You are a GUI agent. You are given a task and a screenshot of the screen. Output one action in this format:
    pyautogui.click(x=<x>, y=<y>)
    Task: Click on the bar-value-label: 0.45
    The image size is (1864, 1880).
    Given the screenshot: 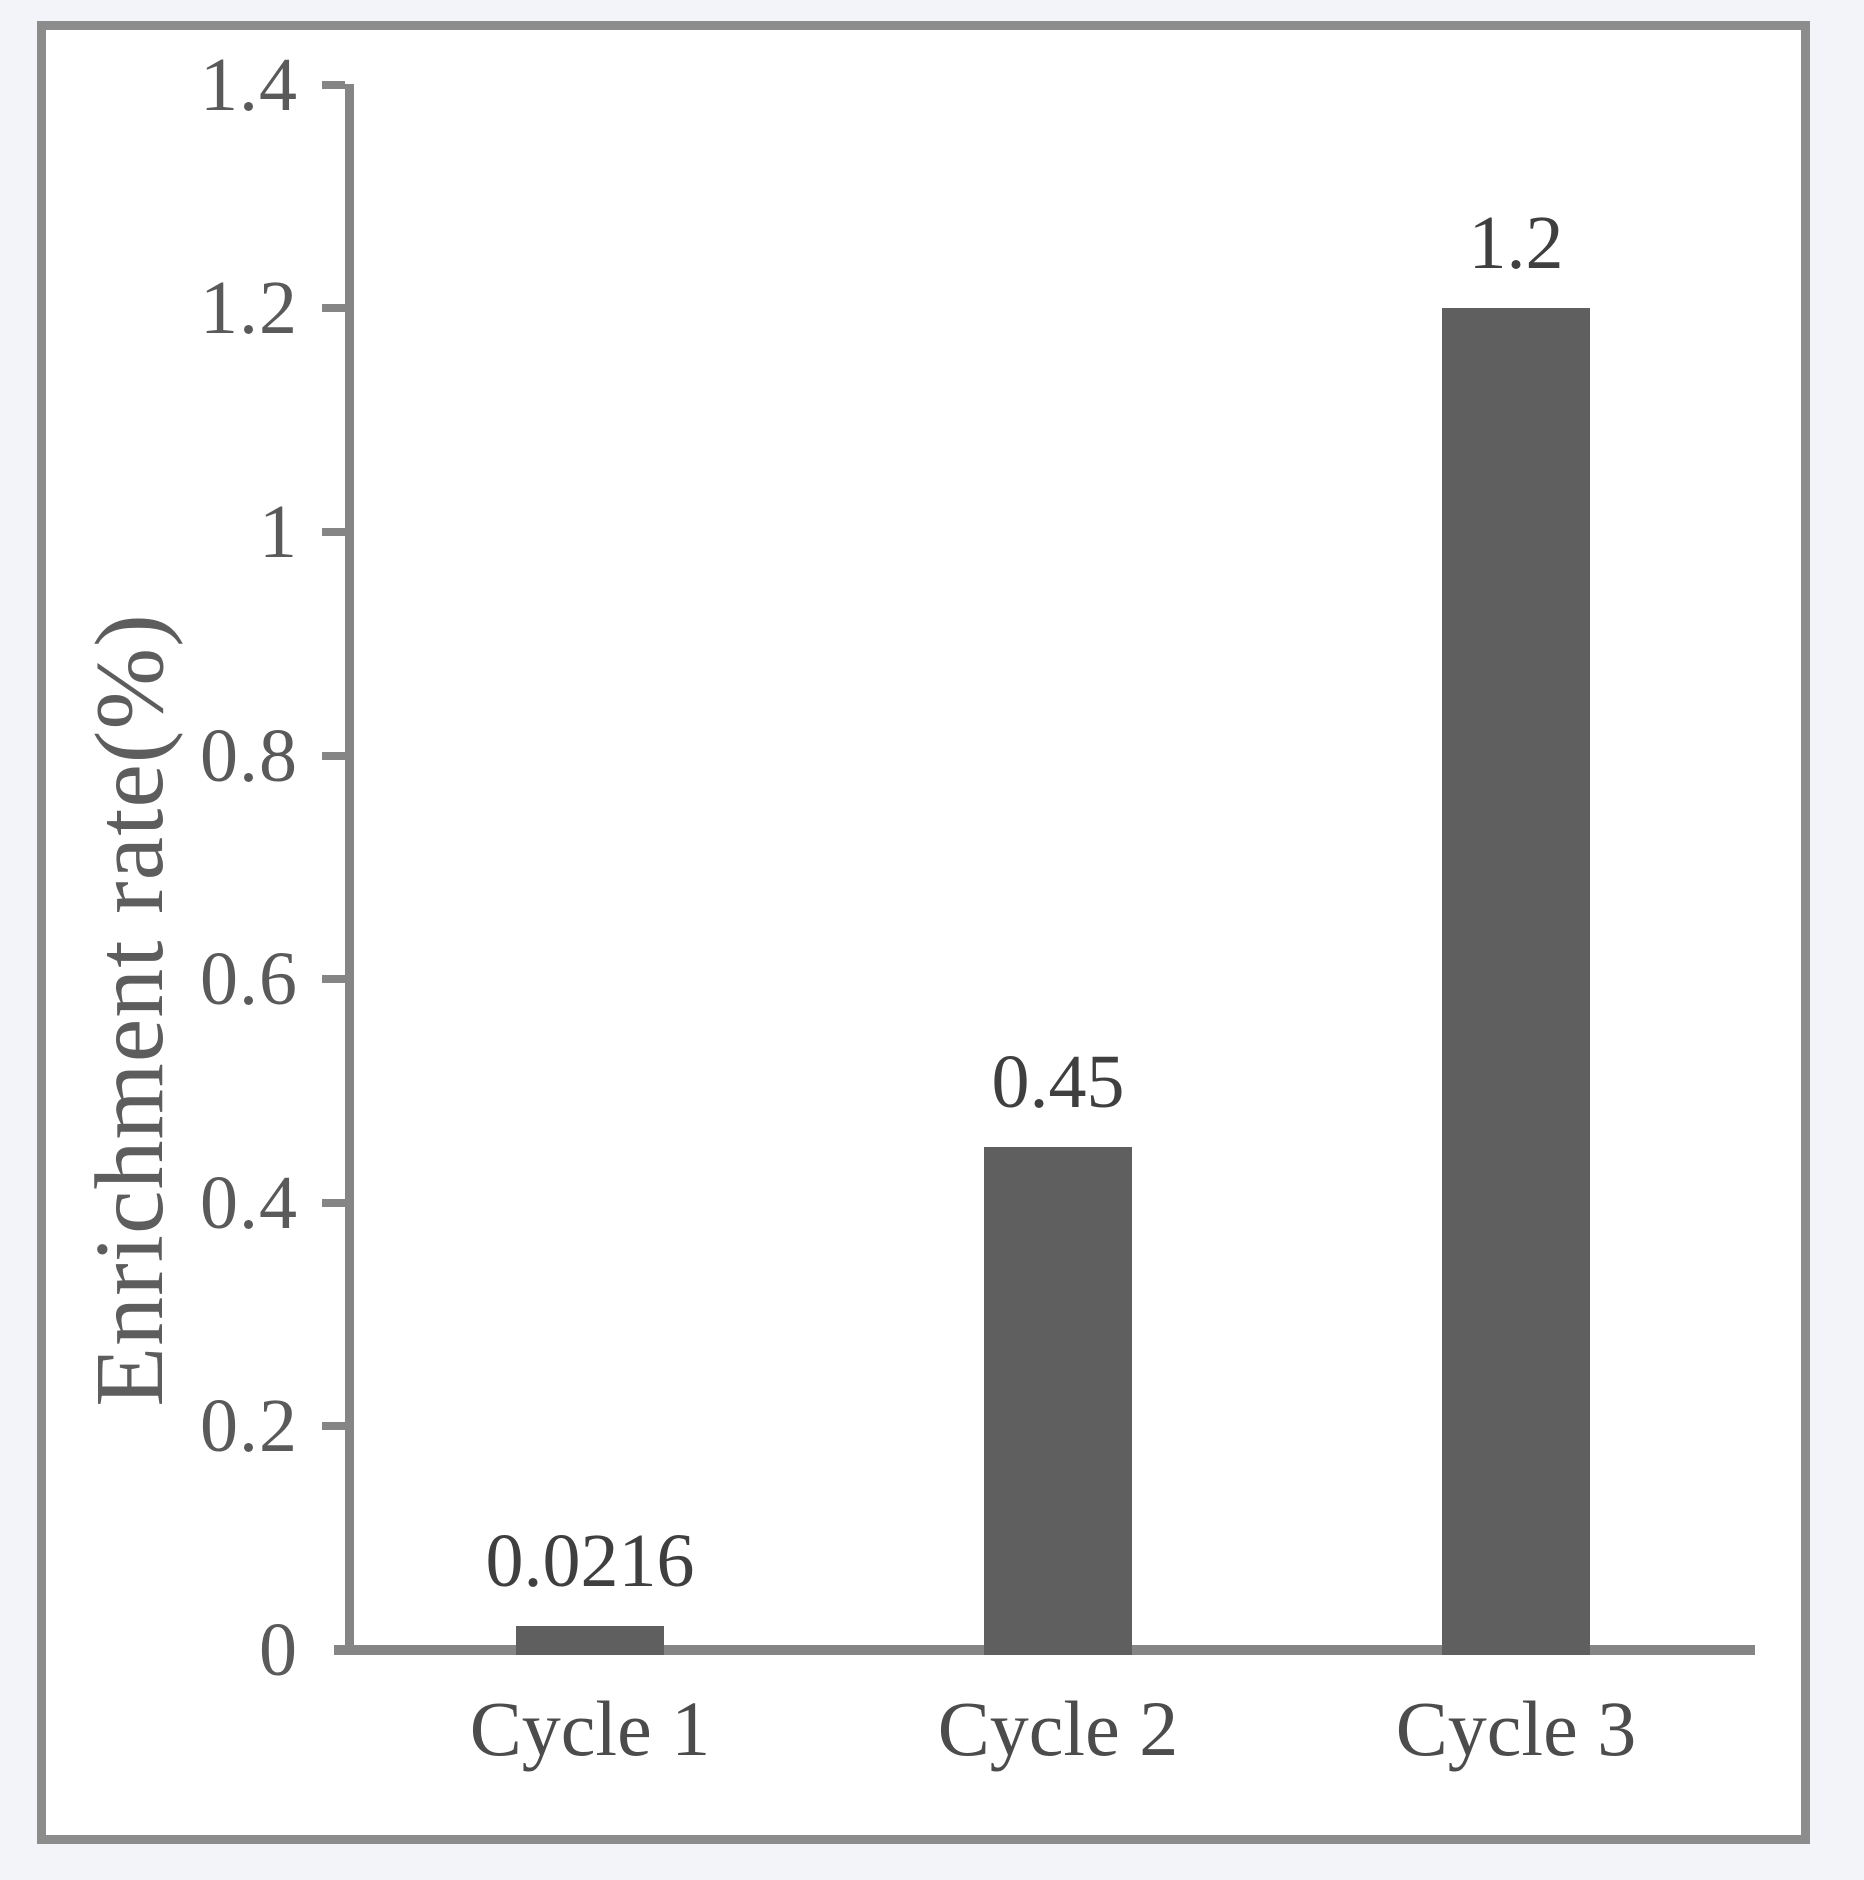 What is the action you would take?
    pyautogui.click(x=1058, y=1081)
    